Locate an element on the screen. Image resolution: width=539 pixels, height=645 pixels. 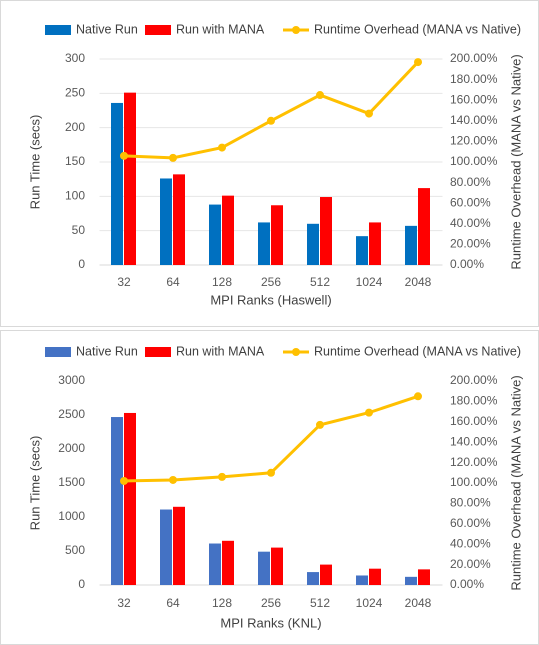
y-tick-label: 3000 is located at coordinates (71, 380).